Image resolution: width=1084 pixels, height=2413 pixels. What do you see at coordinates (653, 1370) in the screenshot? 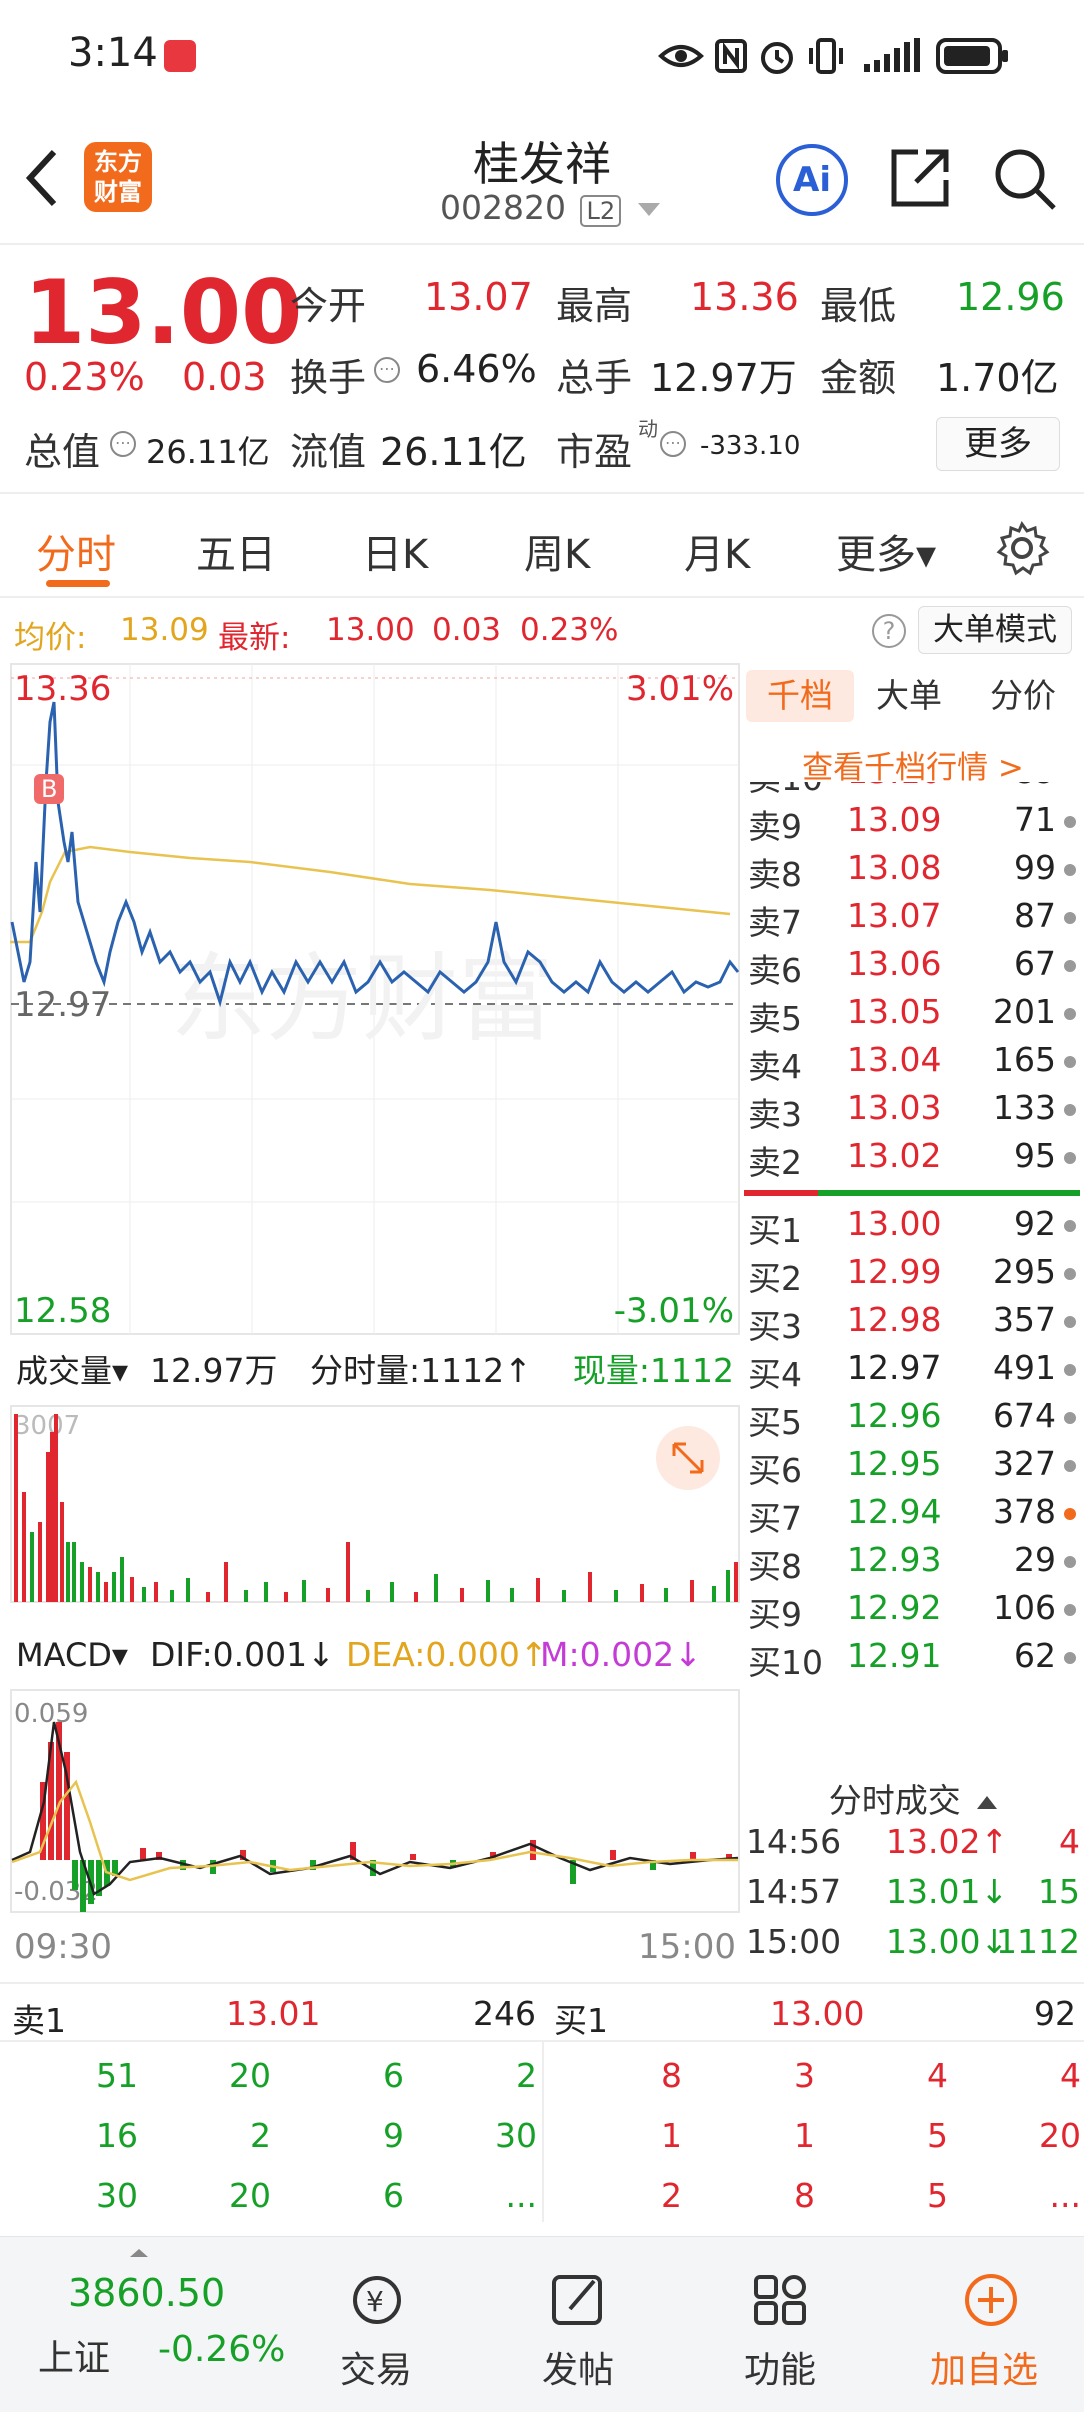
I see `volume-now: 现量:1112` at bounding box center [653, 1370].